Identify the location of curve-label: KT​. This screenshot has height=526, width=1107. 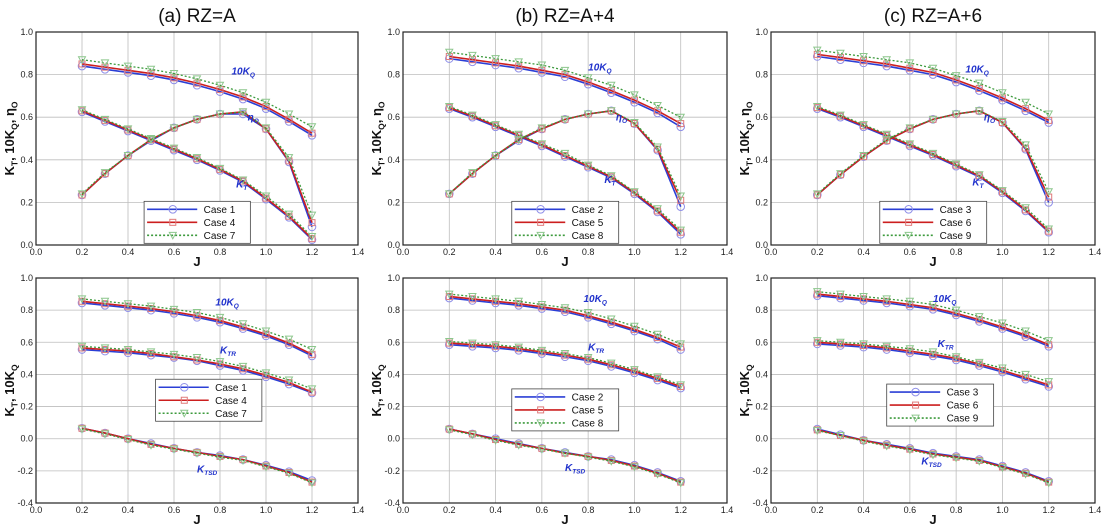
(978, 183).